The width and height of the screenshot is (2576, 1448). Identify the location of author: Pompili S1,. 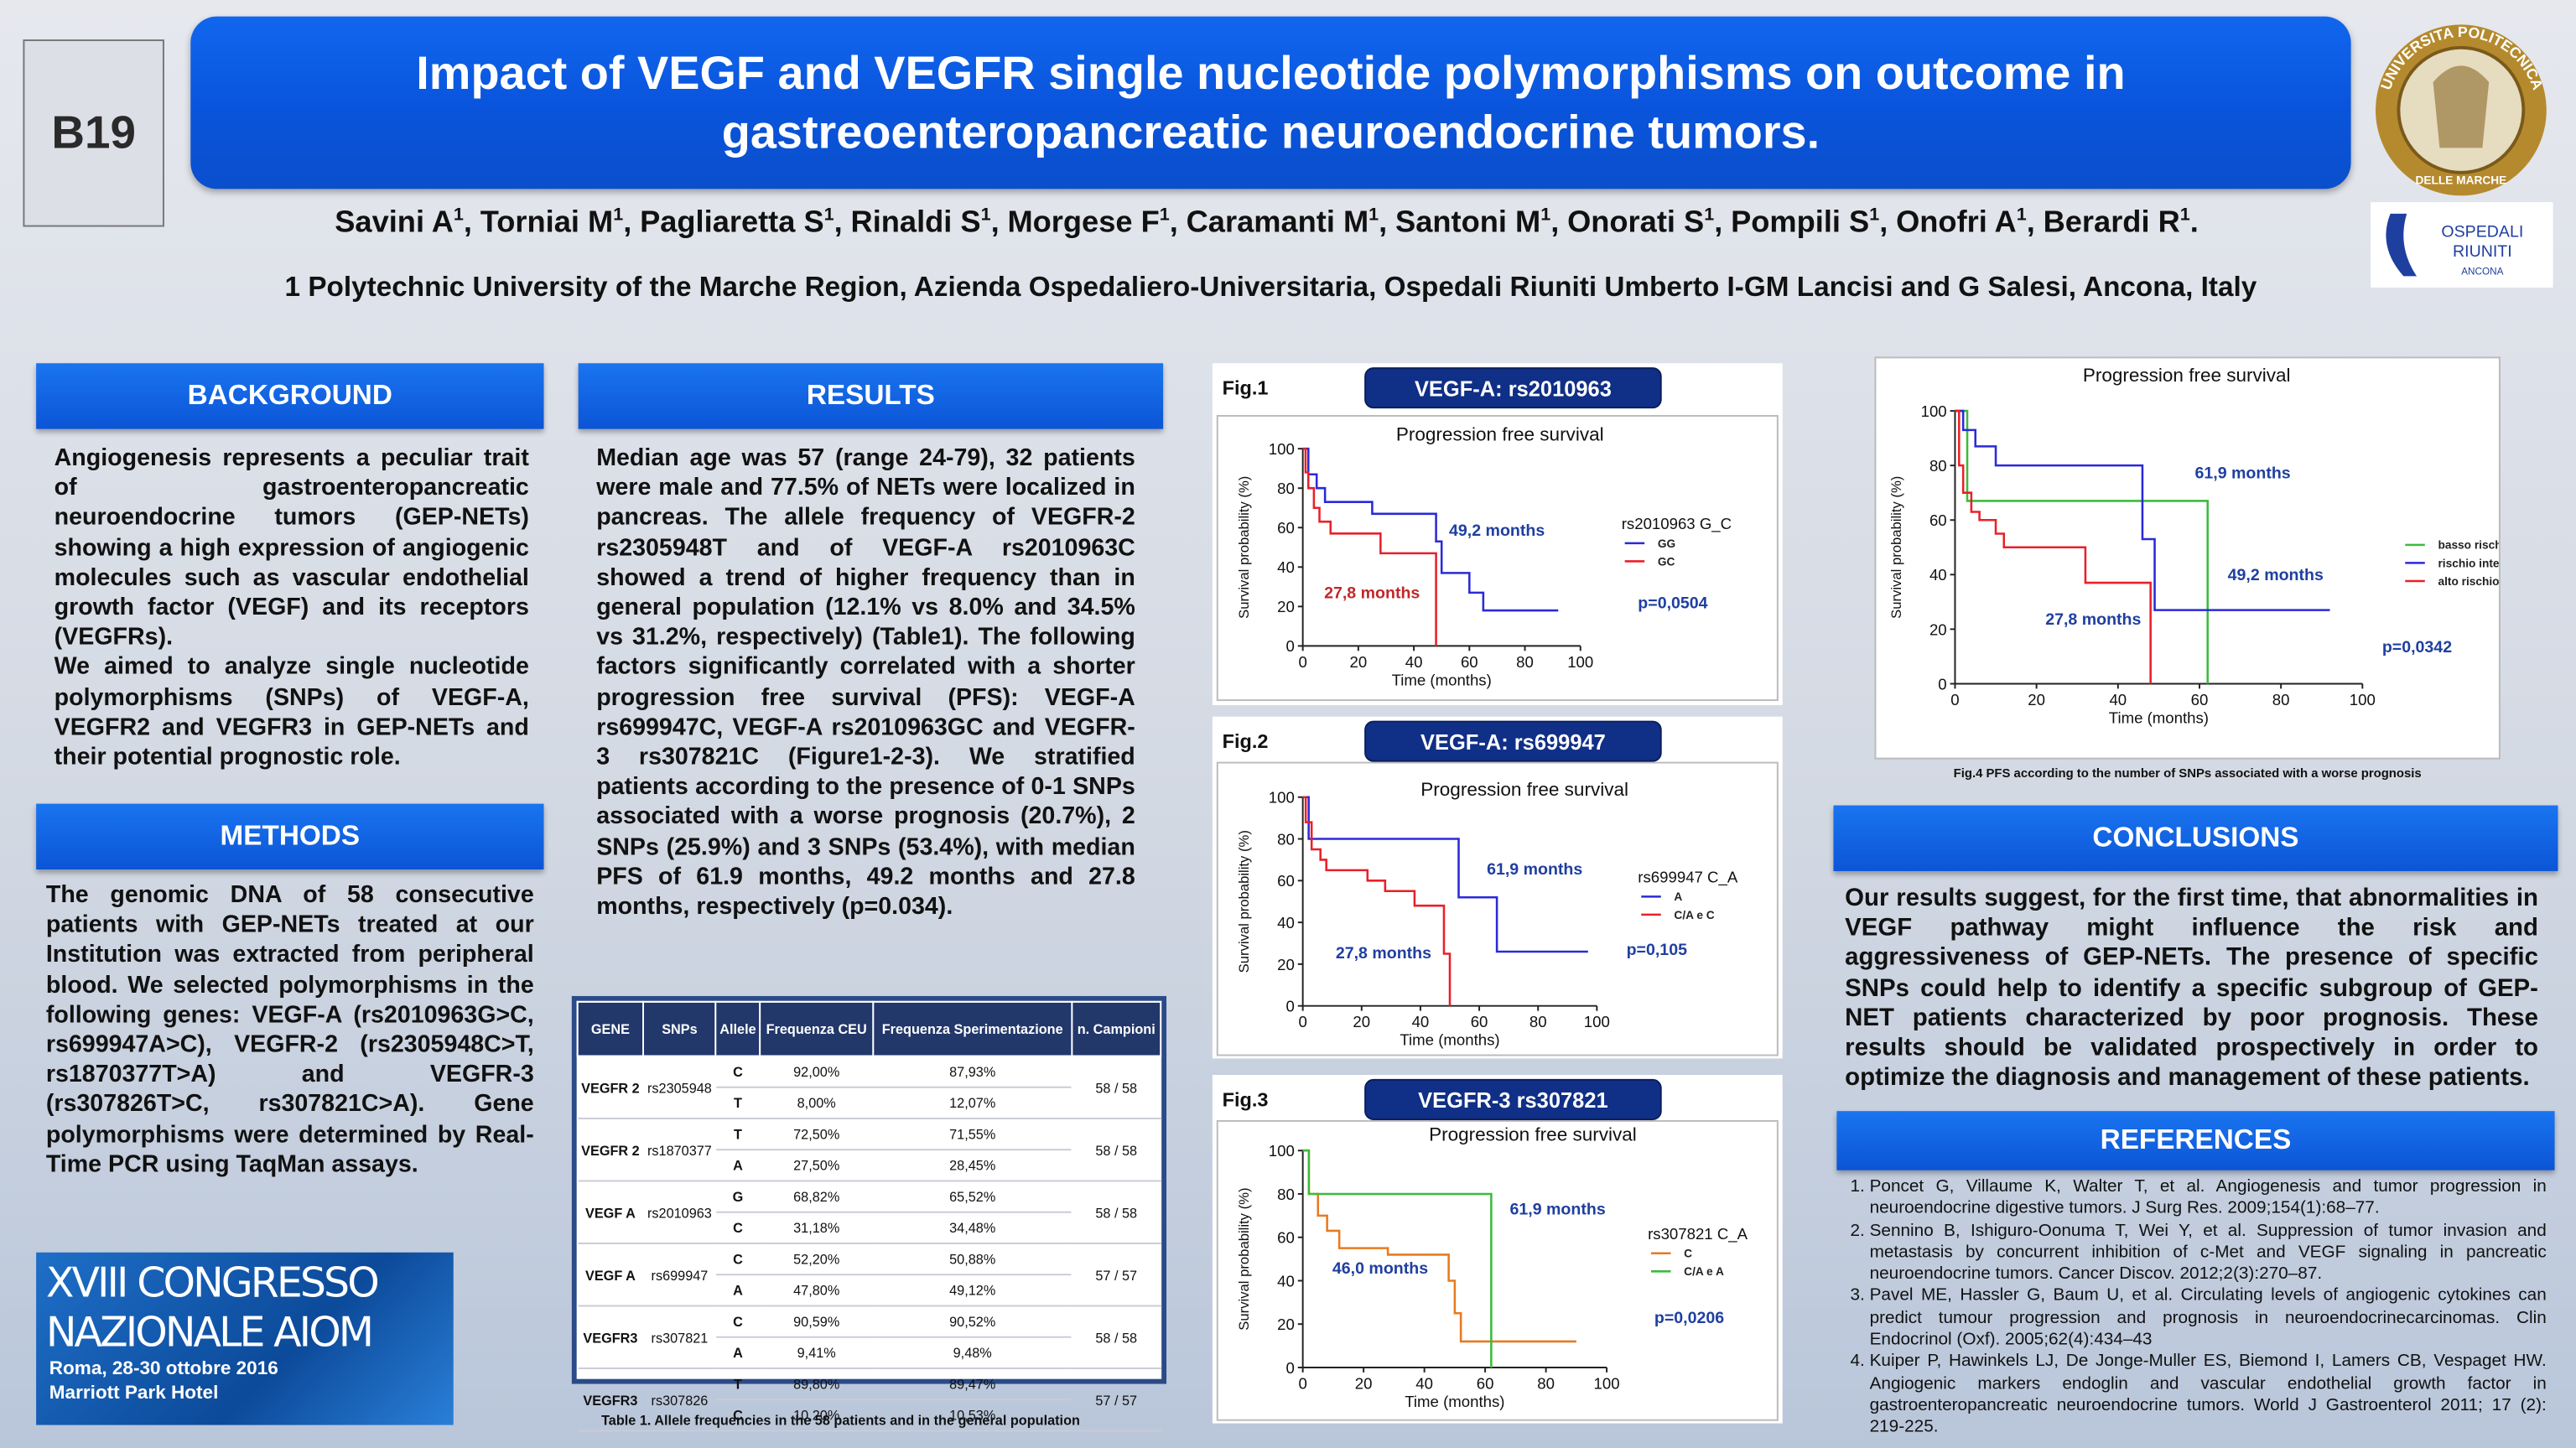
(1809, 221).